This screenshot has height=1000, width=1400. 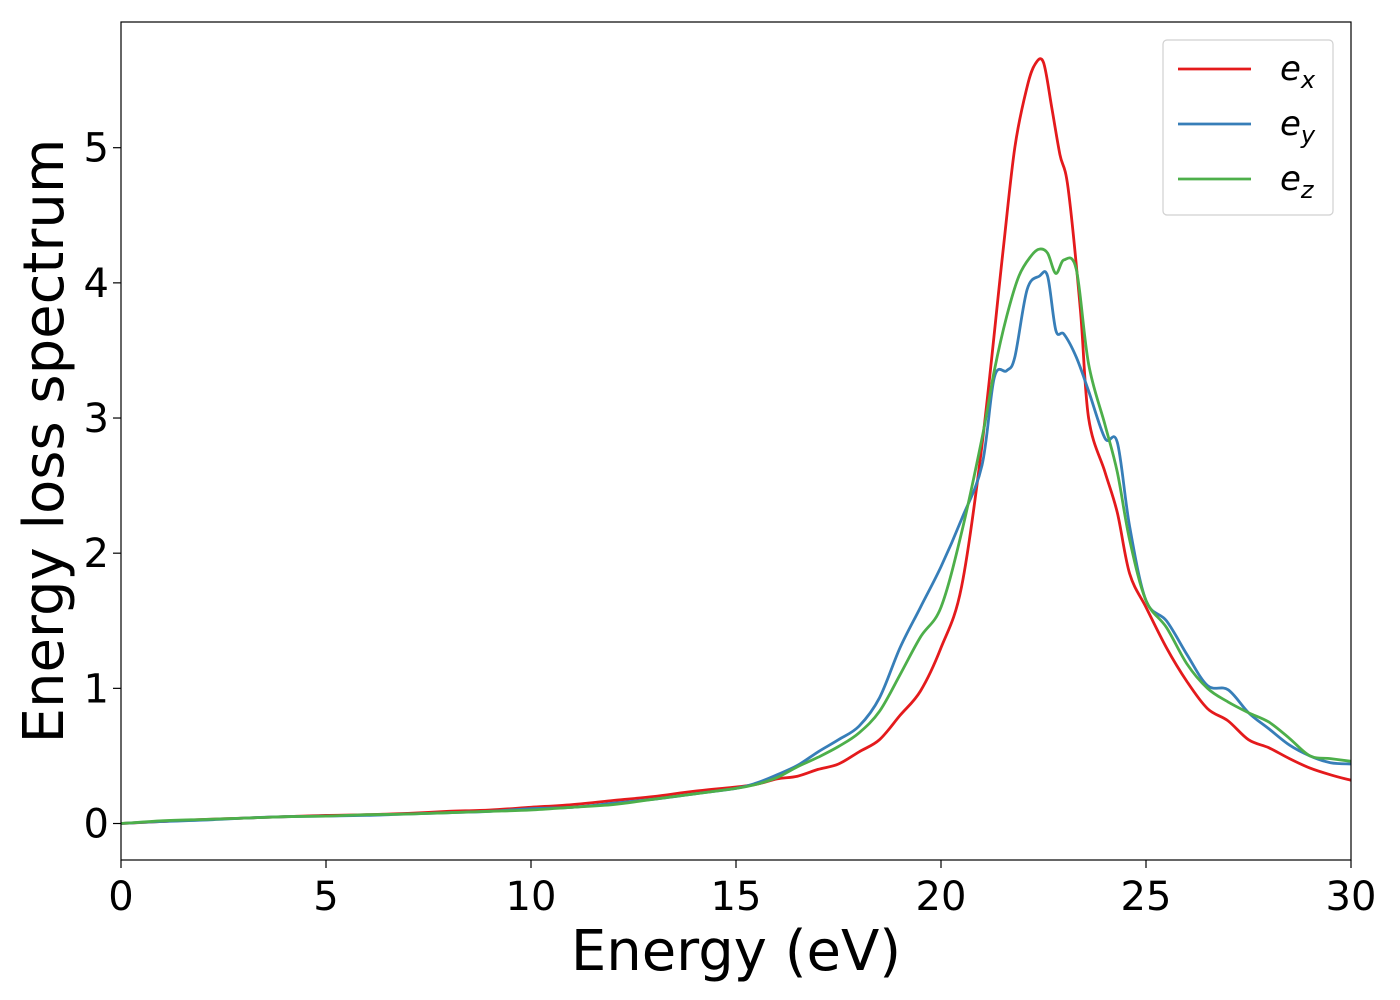 I want to click on x-axis-label: Energy (eV), so click(x=736, y=951).